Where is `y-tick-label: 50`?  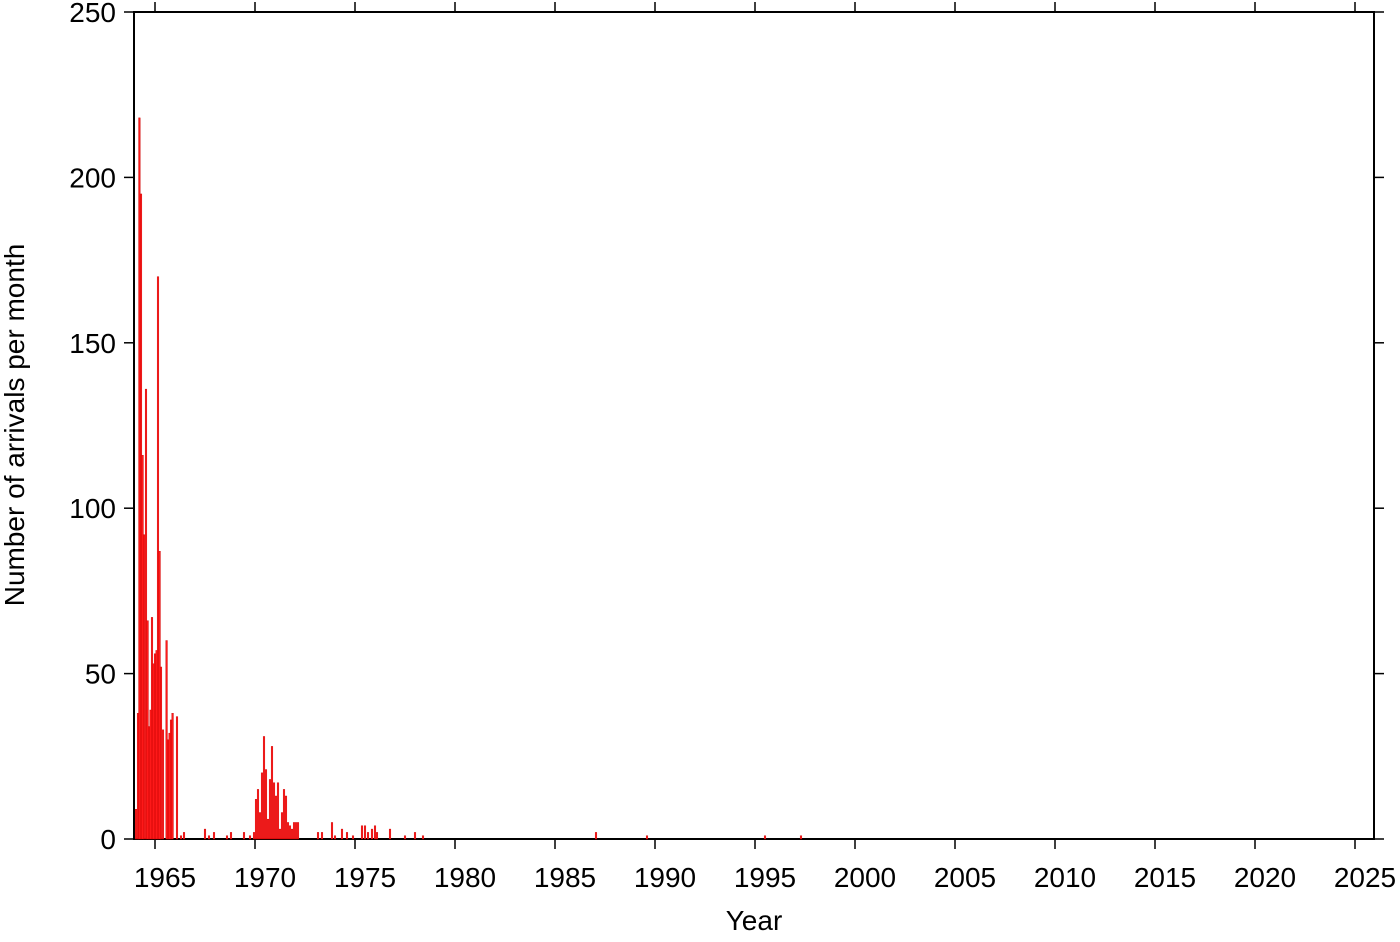
y-tick-label: 50 is located at coordinates (100, 674).